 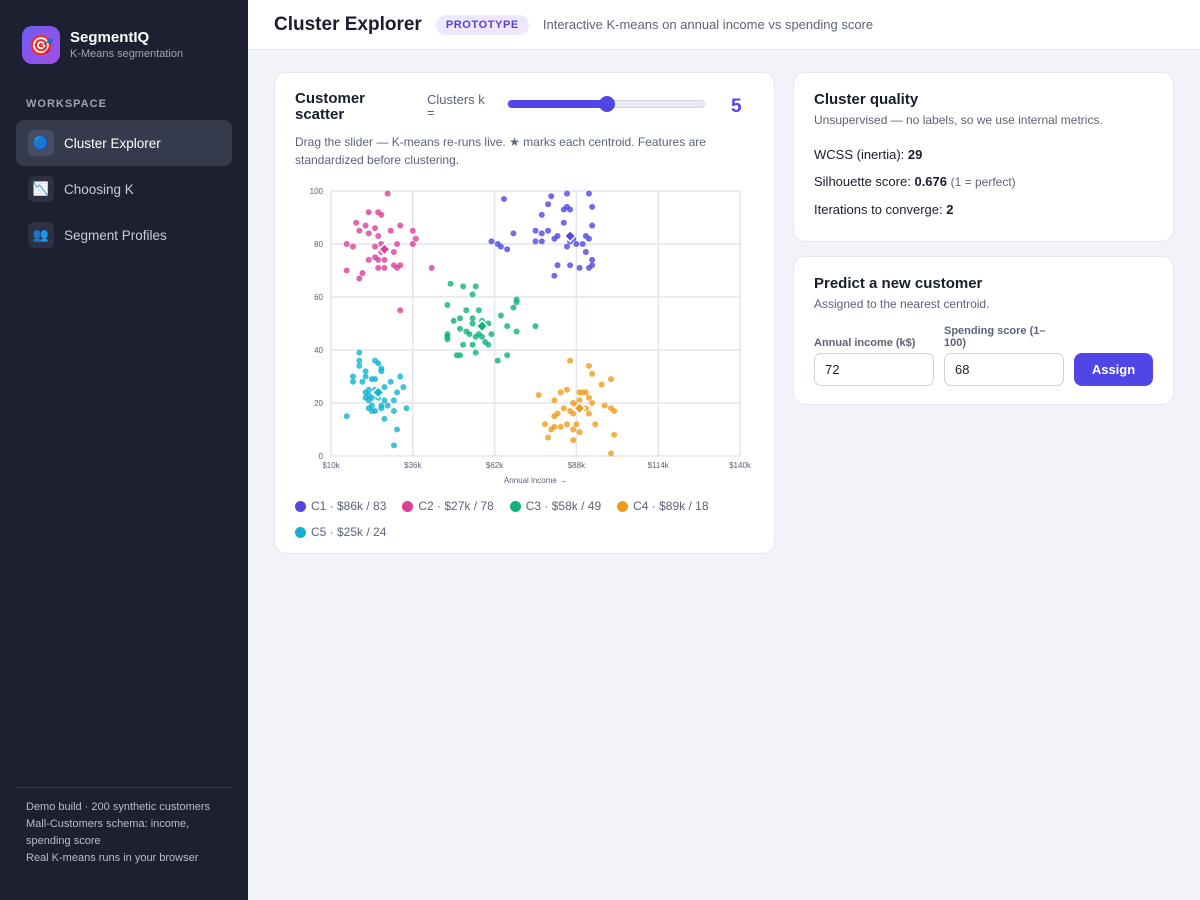 I want to click on x-tick-label: $10k, so click(x=331, y=465).